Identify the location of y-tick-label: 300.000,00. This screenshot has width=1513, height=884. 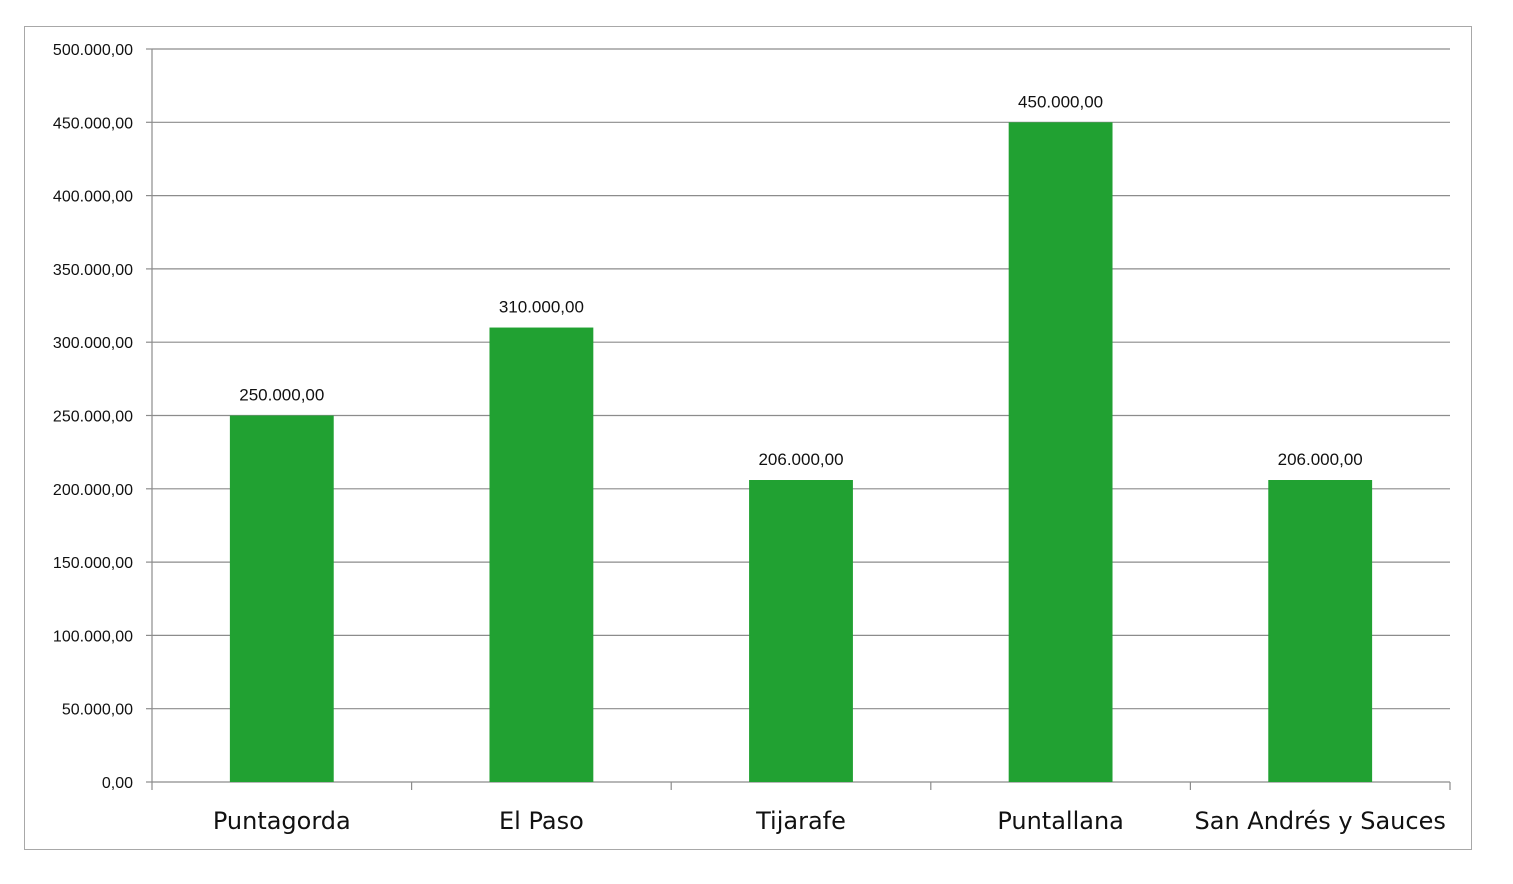
(93, 343).